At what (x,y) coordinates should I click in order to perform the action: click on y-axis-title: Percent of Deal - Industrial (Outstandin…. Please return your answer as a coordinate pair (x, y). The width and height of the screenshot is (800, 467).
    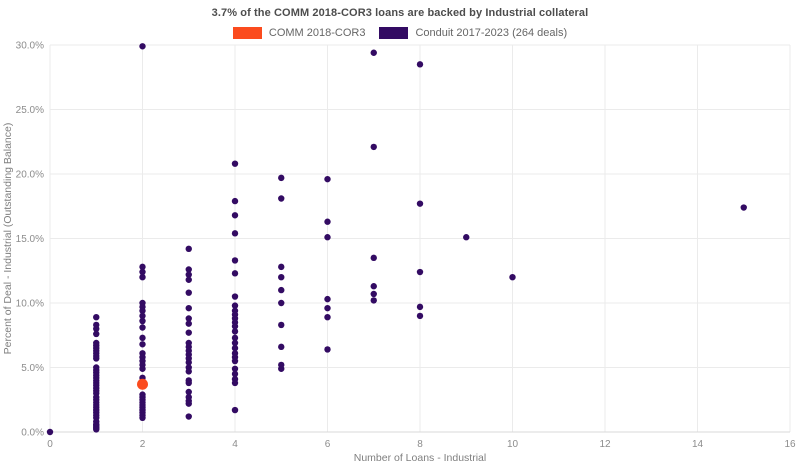
    Looking at the image, I should click on (8, 239).